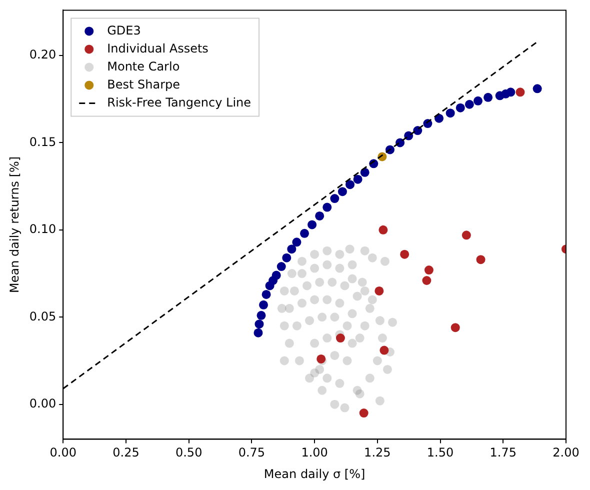  I want to click on legend-label: Best Sharpe, so click(143, 84).